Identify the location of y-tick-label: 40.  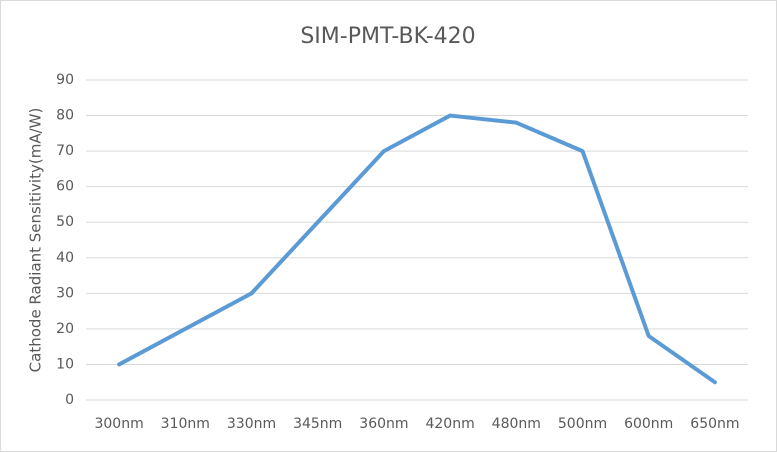
(65, 258).